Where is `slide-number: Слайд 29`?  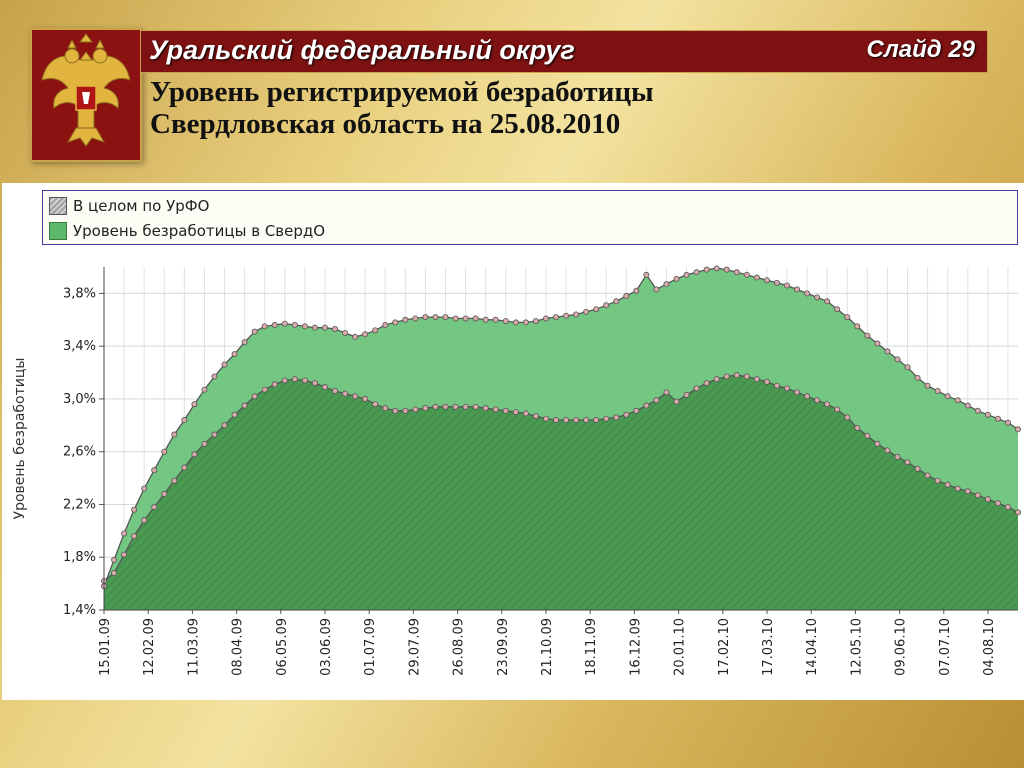
slide-number: Слайд 29 is located at coordinates (920, 49).